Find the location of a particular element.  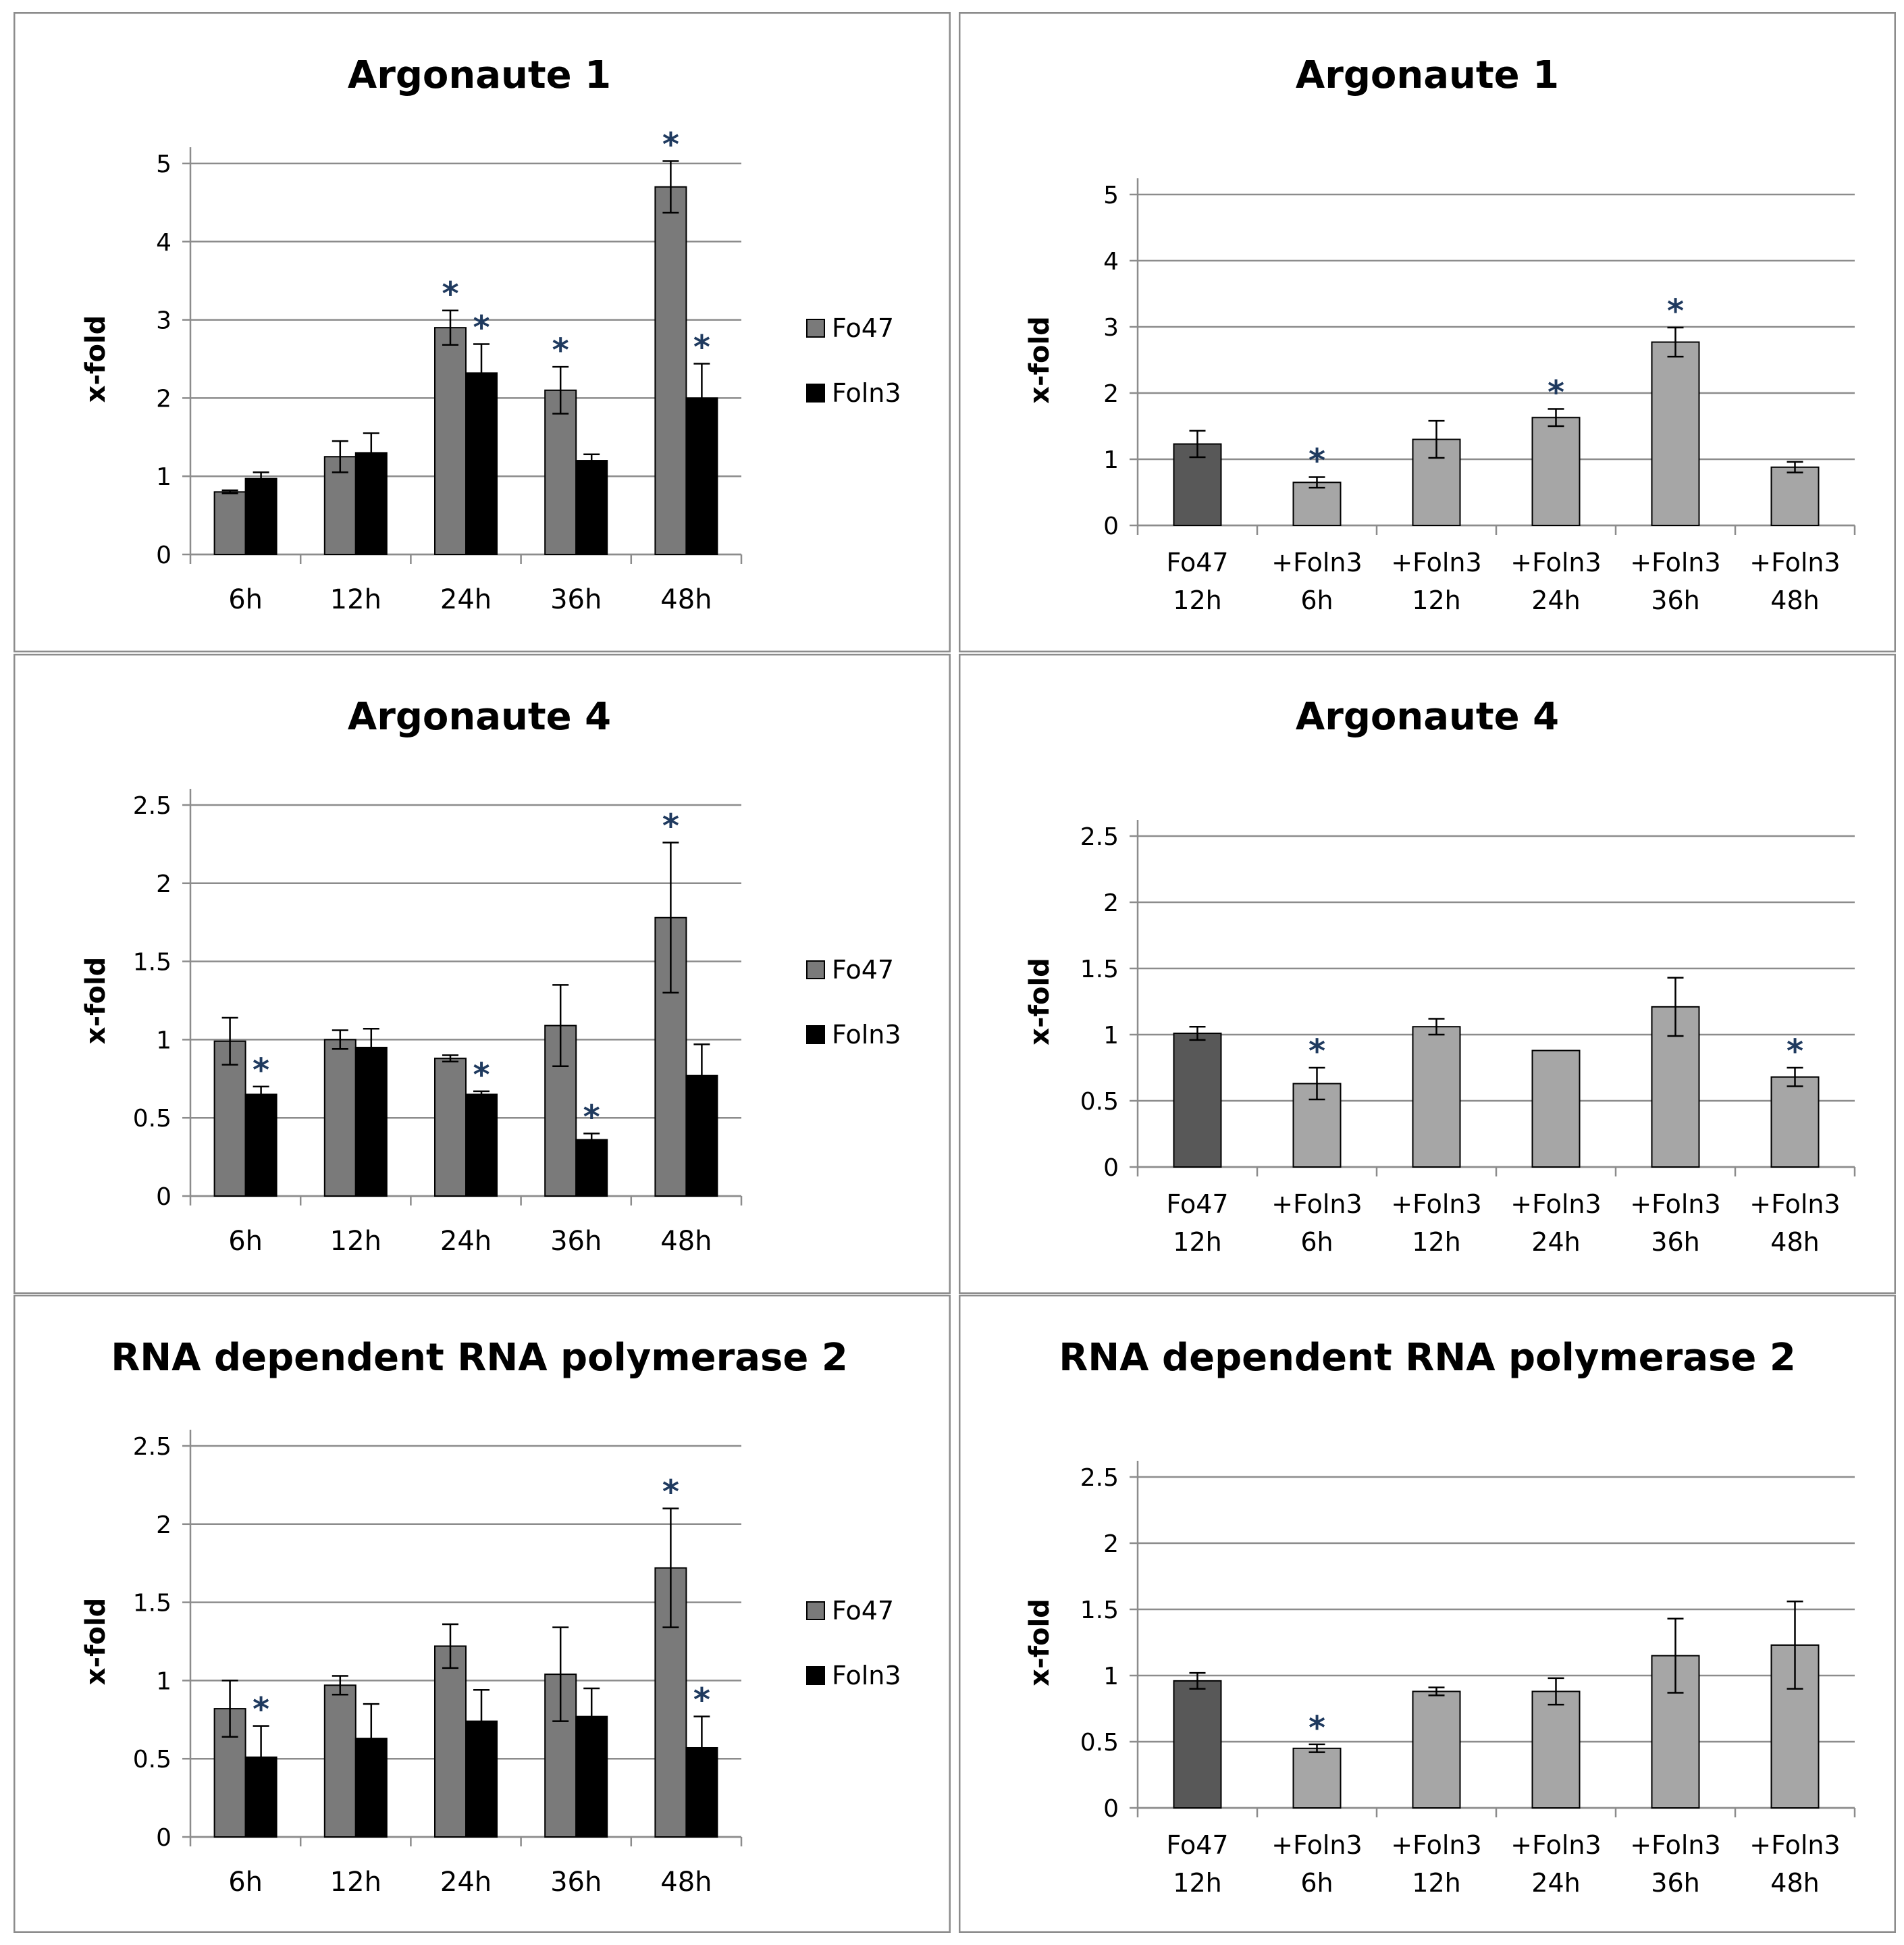

bar-foln3-12h is located at coordinates (371, 1121).